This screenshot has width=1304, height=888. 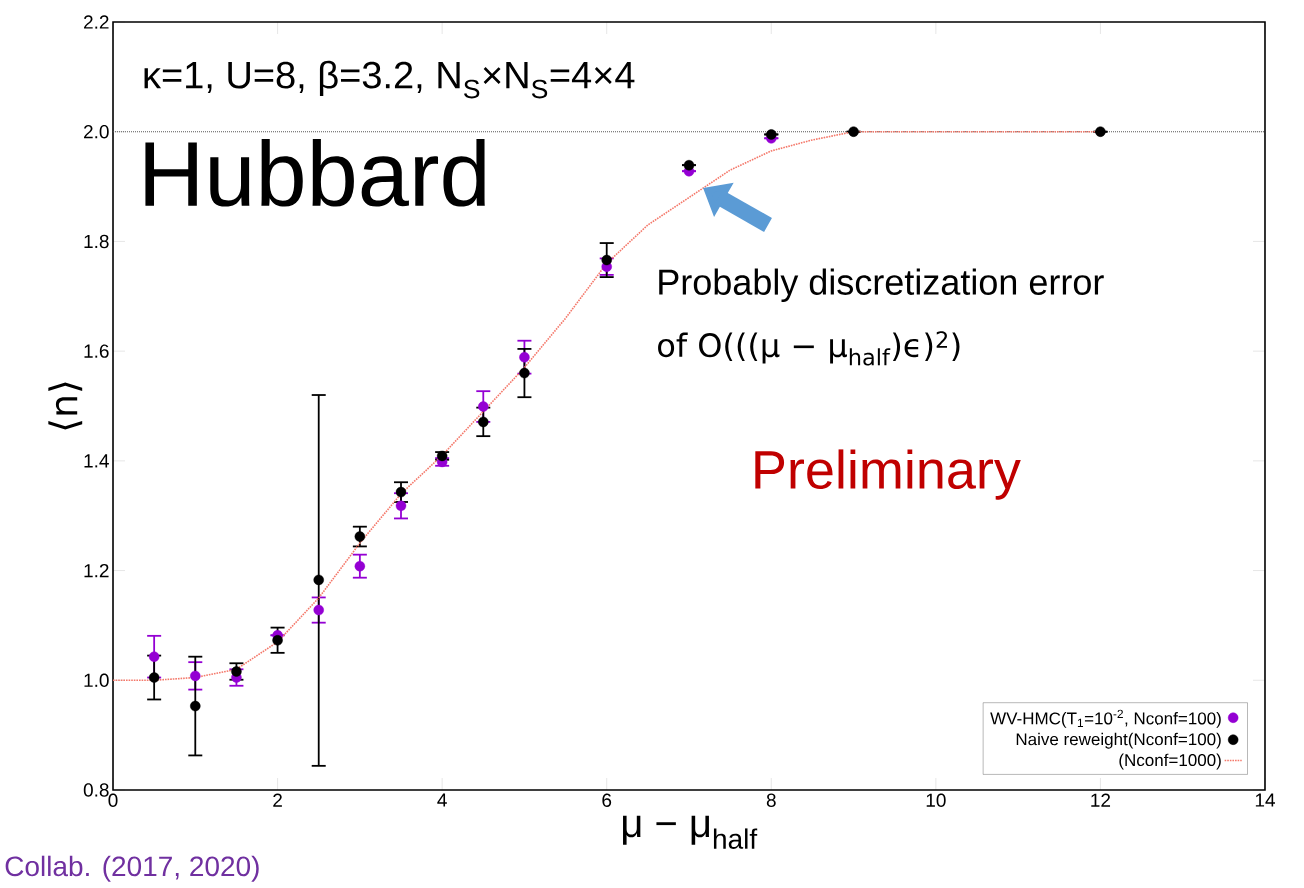 I want to click on x-tick-label: 10, so click(x=936, y=800).